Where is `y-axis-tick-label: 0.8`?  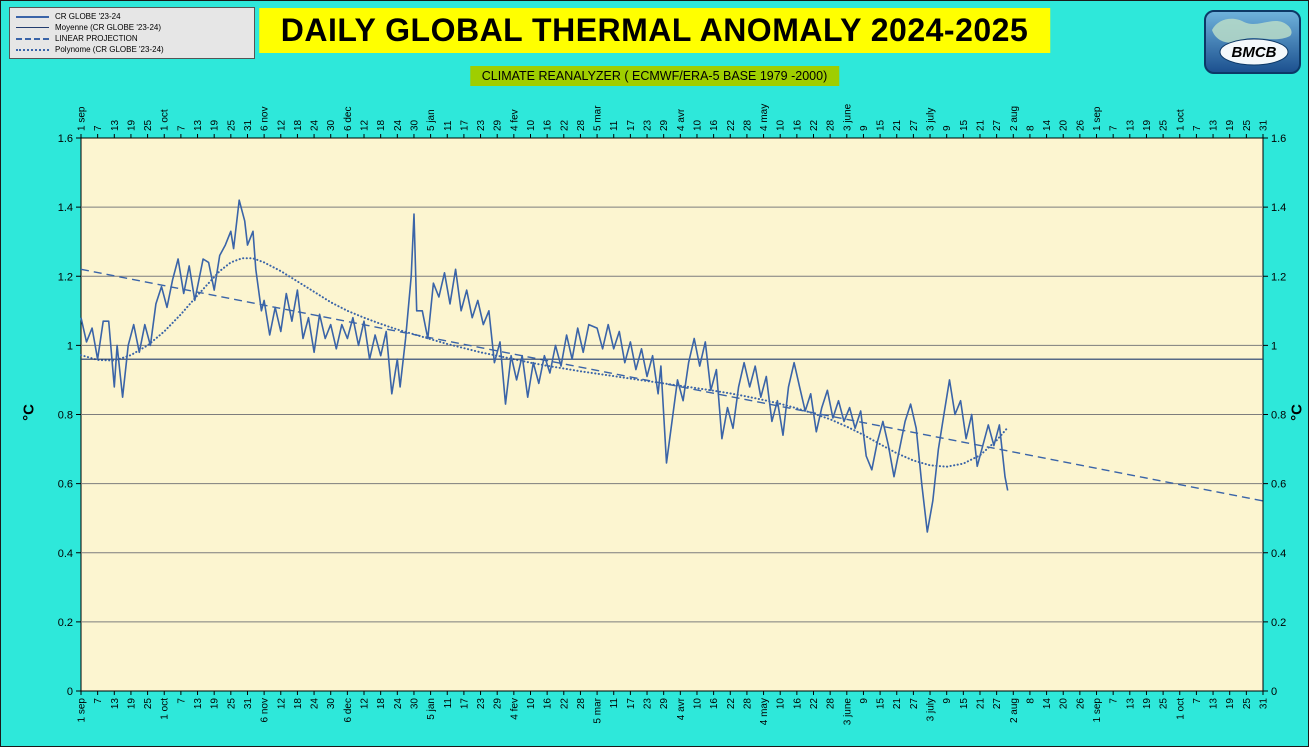 y-axis-tick-label: 0.8 is located at coordinates (65, 416).